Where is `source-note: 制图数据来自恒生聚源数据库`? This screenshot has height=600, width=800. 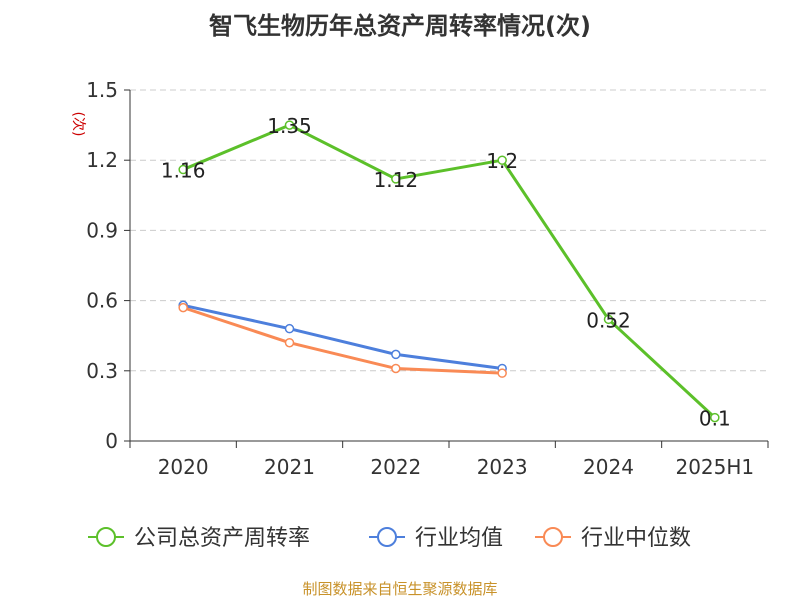
source-note: 制图数据来自恒生聚源数据库 is located at coordinates (400, 589).